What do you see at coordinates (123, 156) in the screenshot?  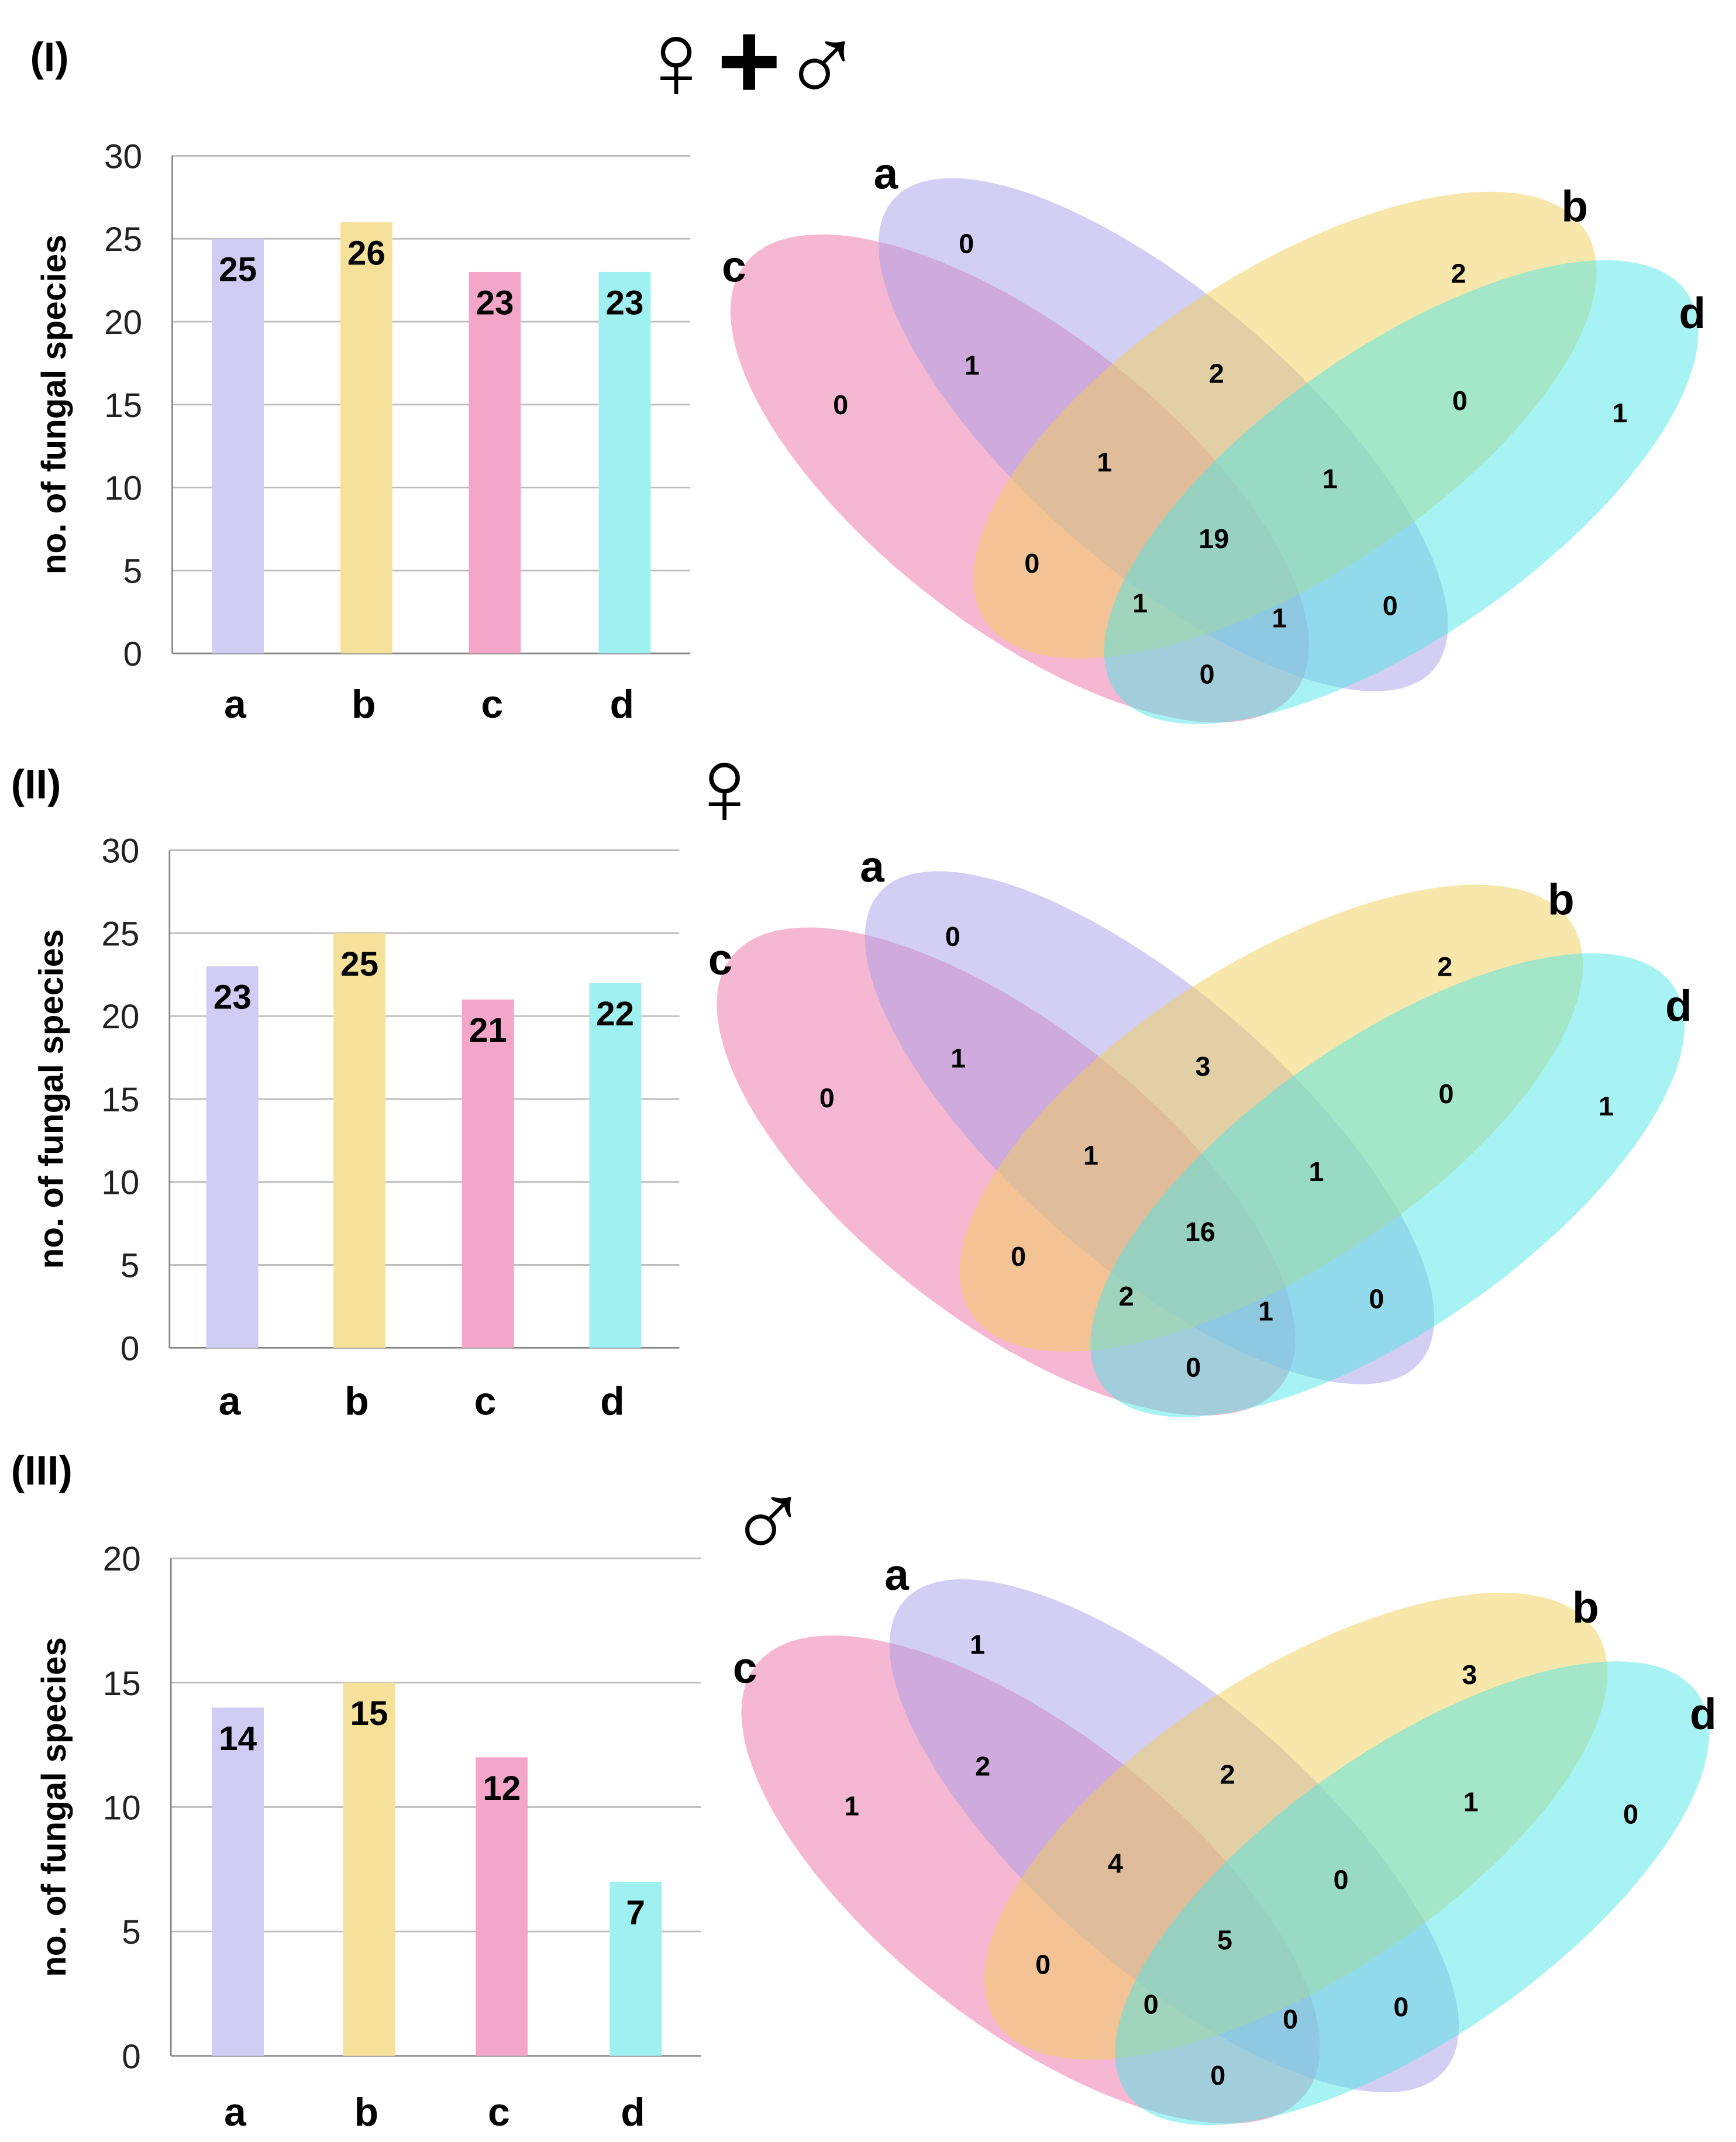 I see `y-tick-label: 30` at bounding box center [123, 156].